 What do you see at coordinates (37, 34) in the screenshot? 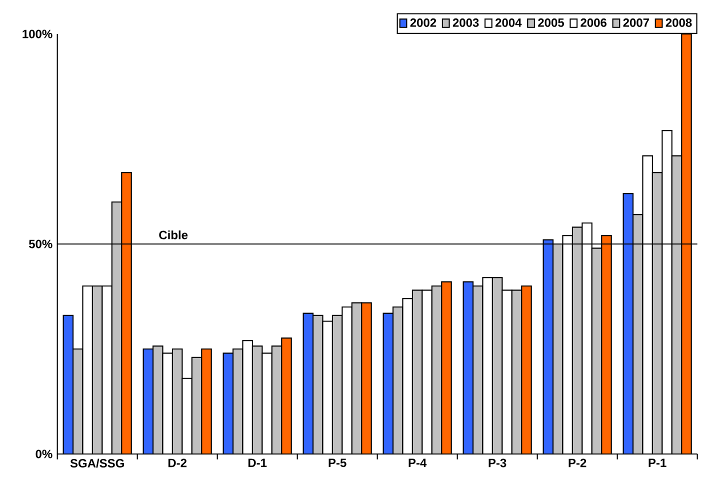
I see `y-tick-label: 100%` at bounding box center [37, 34].